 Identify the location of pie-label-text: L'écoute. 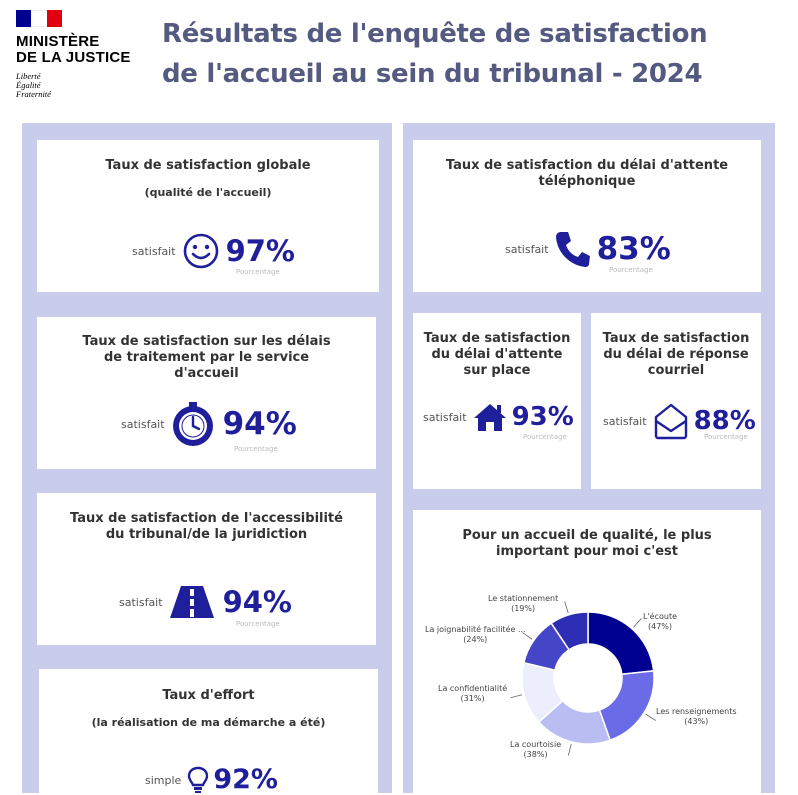
(660, 616).